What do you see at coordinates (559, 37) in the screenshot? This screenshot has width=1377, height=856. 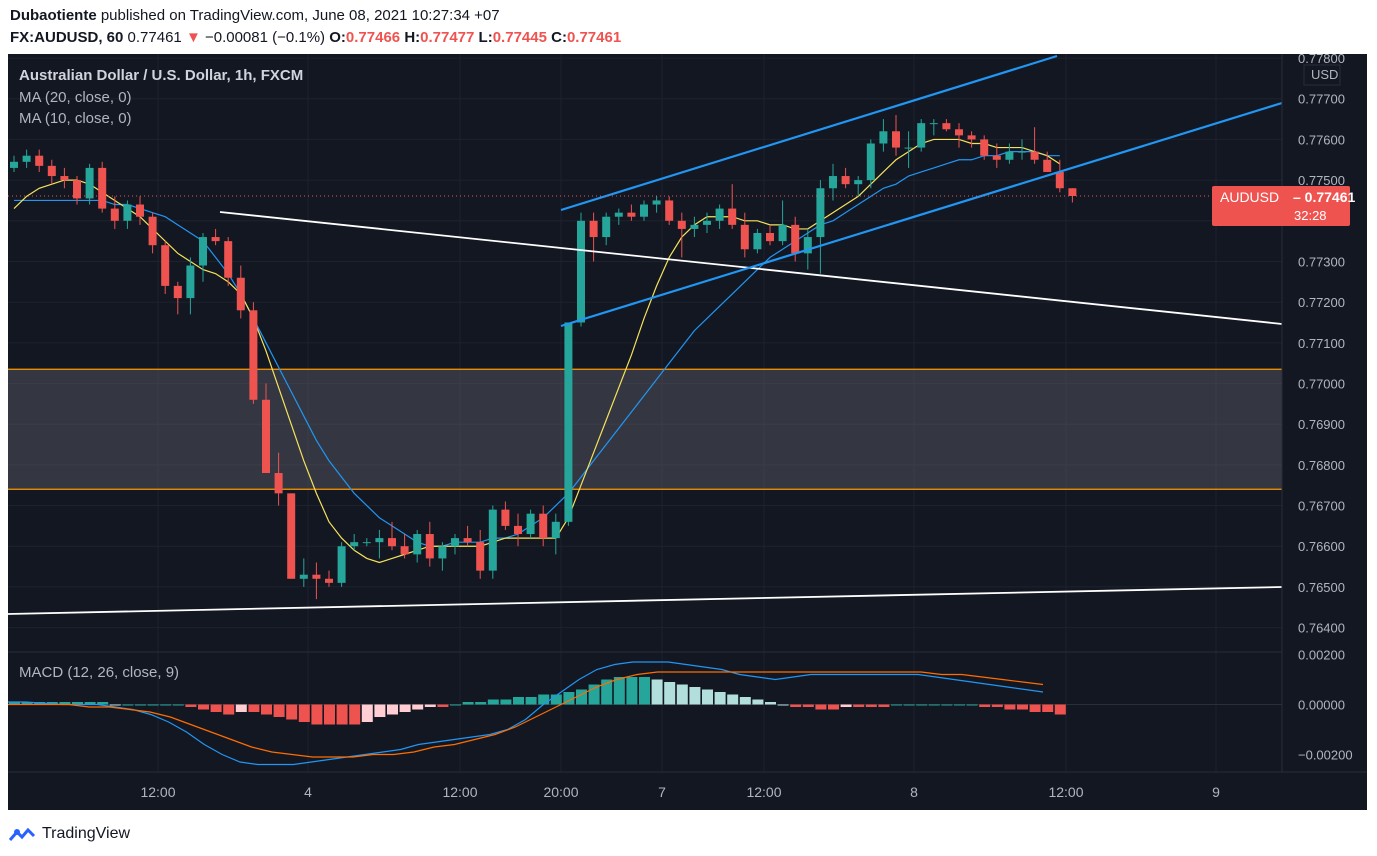 I see `close-label: C:` at bounding box center [559, 37].